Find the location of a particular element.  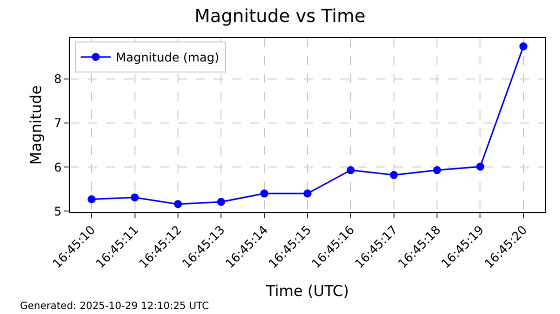

text: Generated: 2025-10-29 12:10:25 UTC is located at coordinates (114, 306).